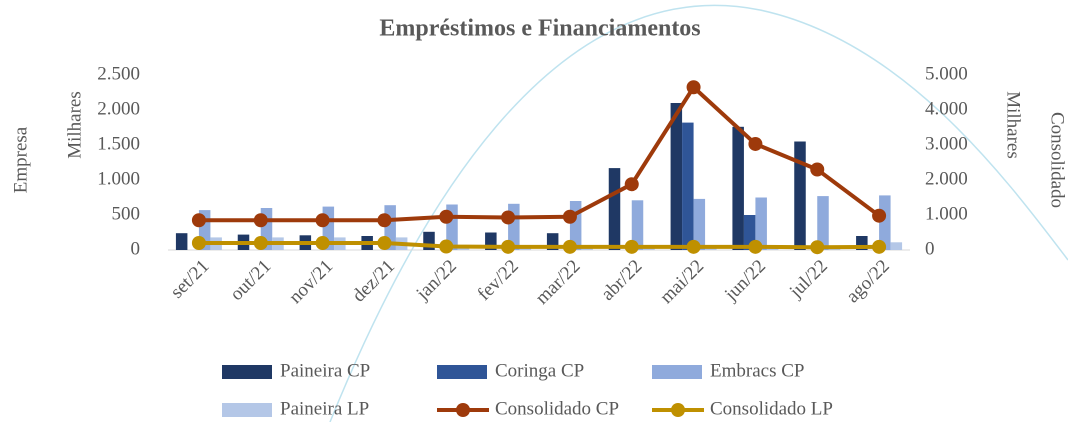 This screenshot has height=422, width=1068. Describe the element at coordinates (136, 248) in the screenshot. I see `y-tick-label: 0` at that location.